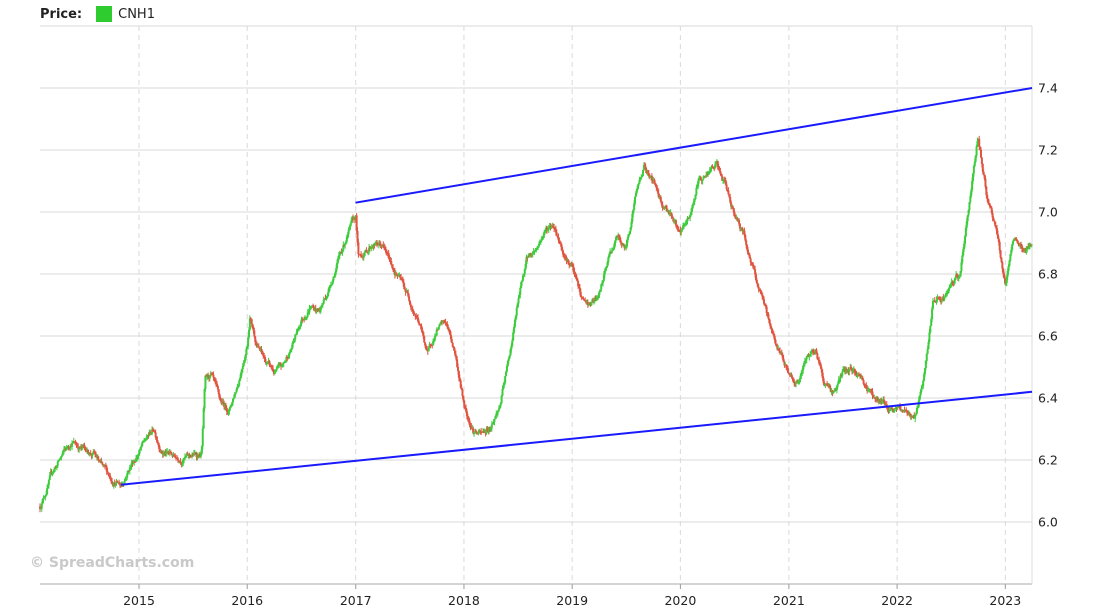  Describe the element at coordinates (136, 14) in the screenshot. I see `legend-item-cnh1: CNH1` at that location.